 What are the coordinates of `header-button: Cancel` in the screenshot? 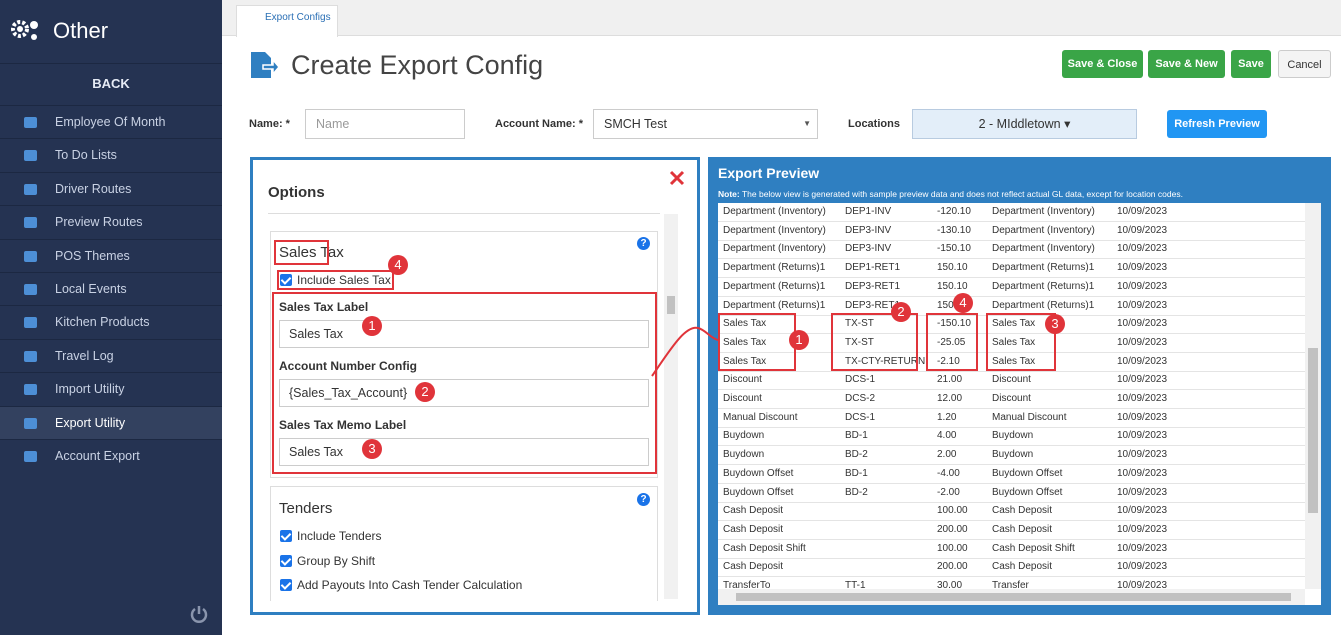 It's located at (1304, 64).